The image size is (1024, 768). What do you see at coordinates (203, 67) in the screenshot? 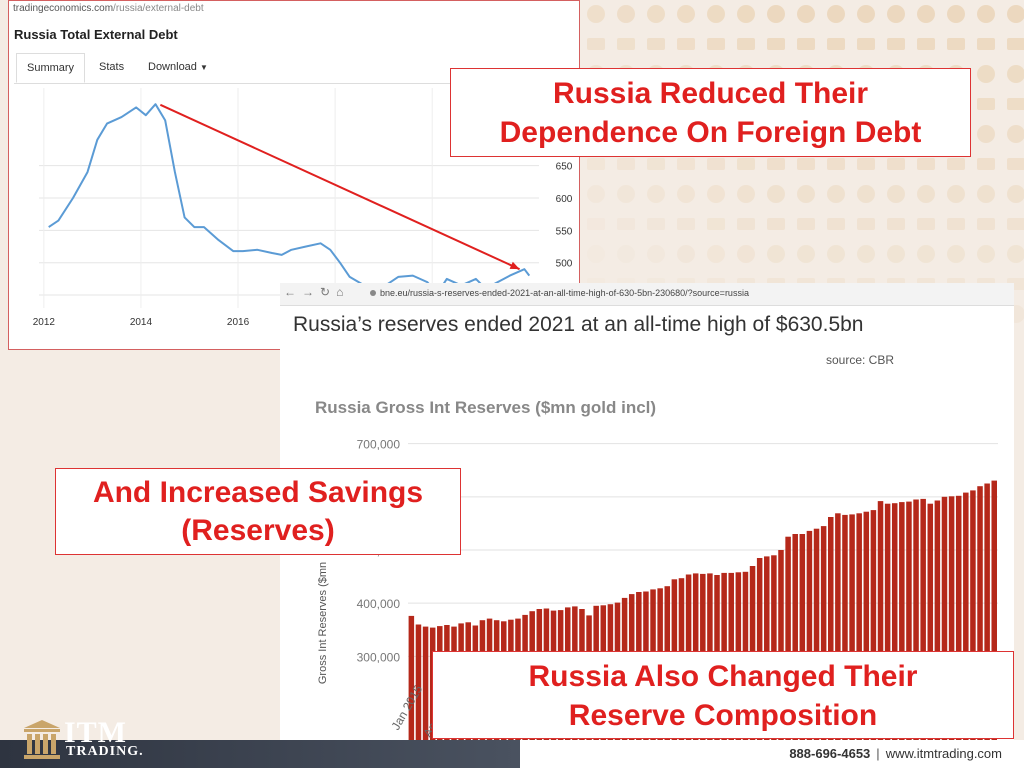
I see `caret-down-icon: ▼` at bounding box center [203, 67].